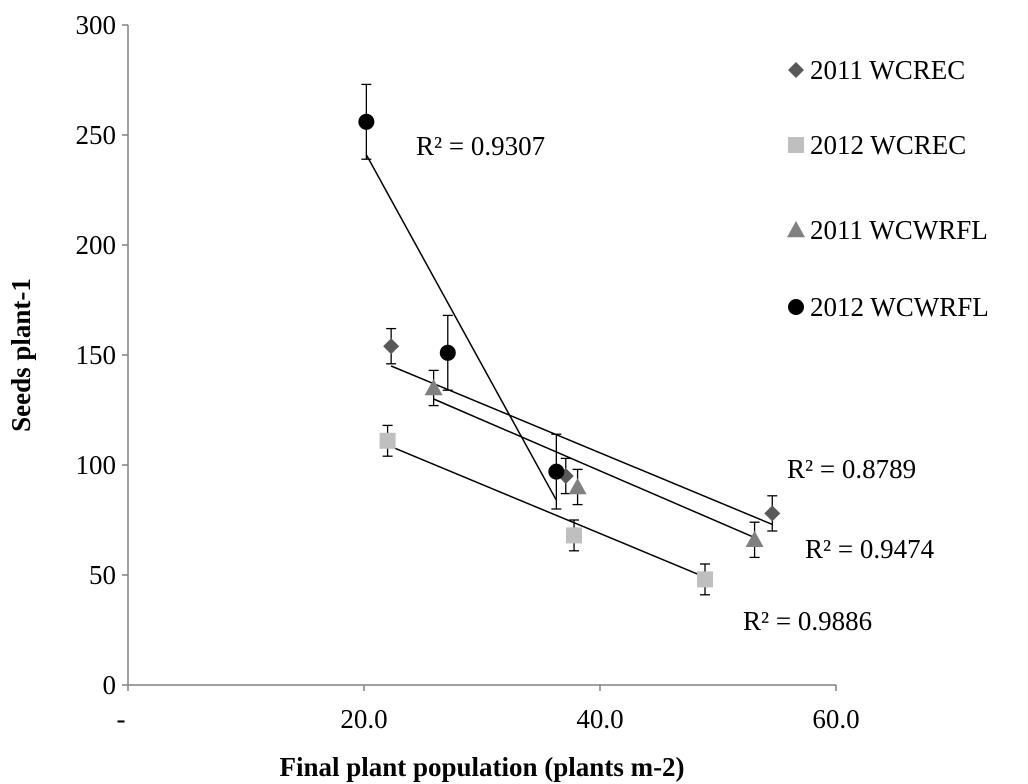 The height and width of the screenshot is (784, 1028). I want to click on r-squared-label: R² = 0.9307, so click(480, 146).